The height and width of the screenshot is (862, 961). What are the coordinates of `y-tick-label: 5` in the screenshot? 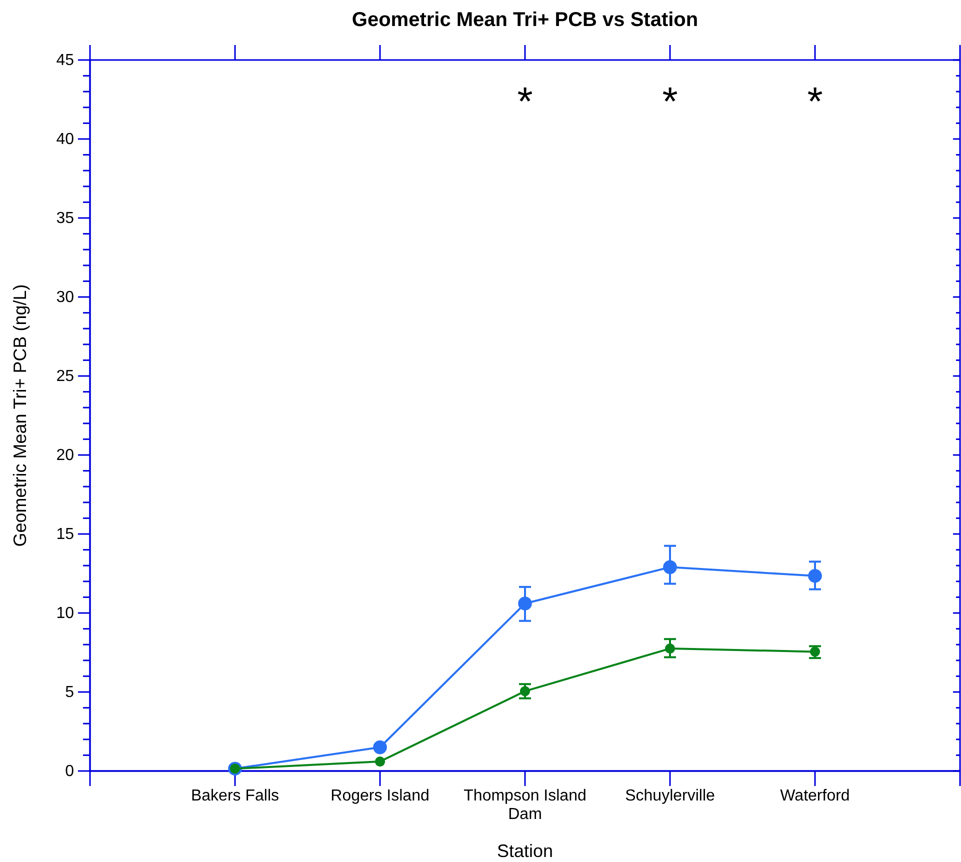 It's located at (69, 693).